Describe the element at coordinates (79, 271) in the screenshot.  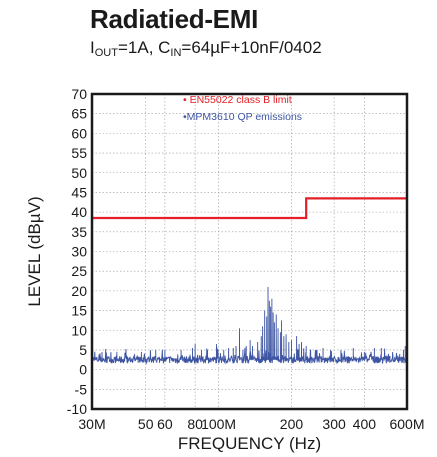
I see `y-tick-label: 25` at that location.